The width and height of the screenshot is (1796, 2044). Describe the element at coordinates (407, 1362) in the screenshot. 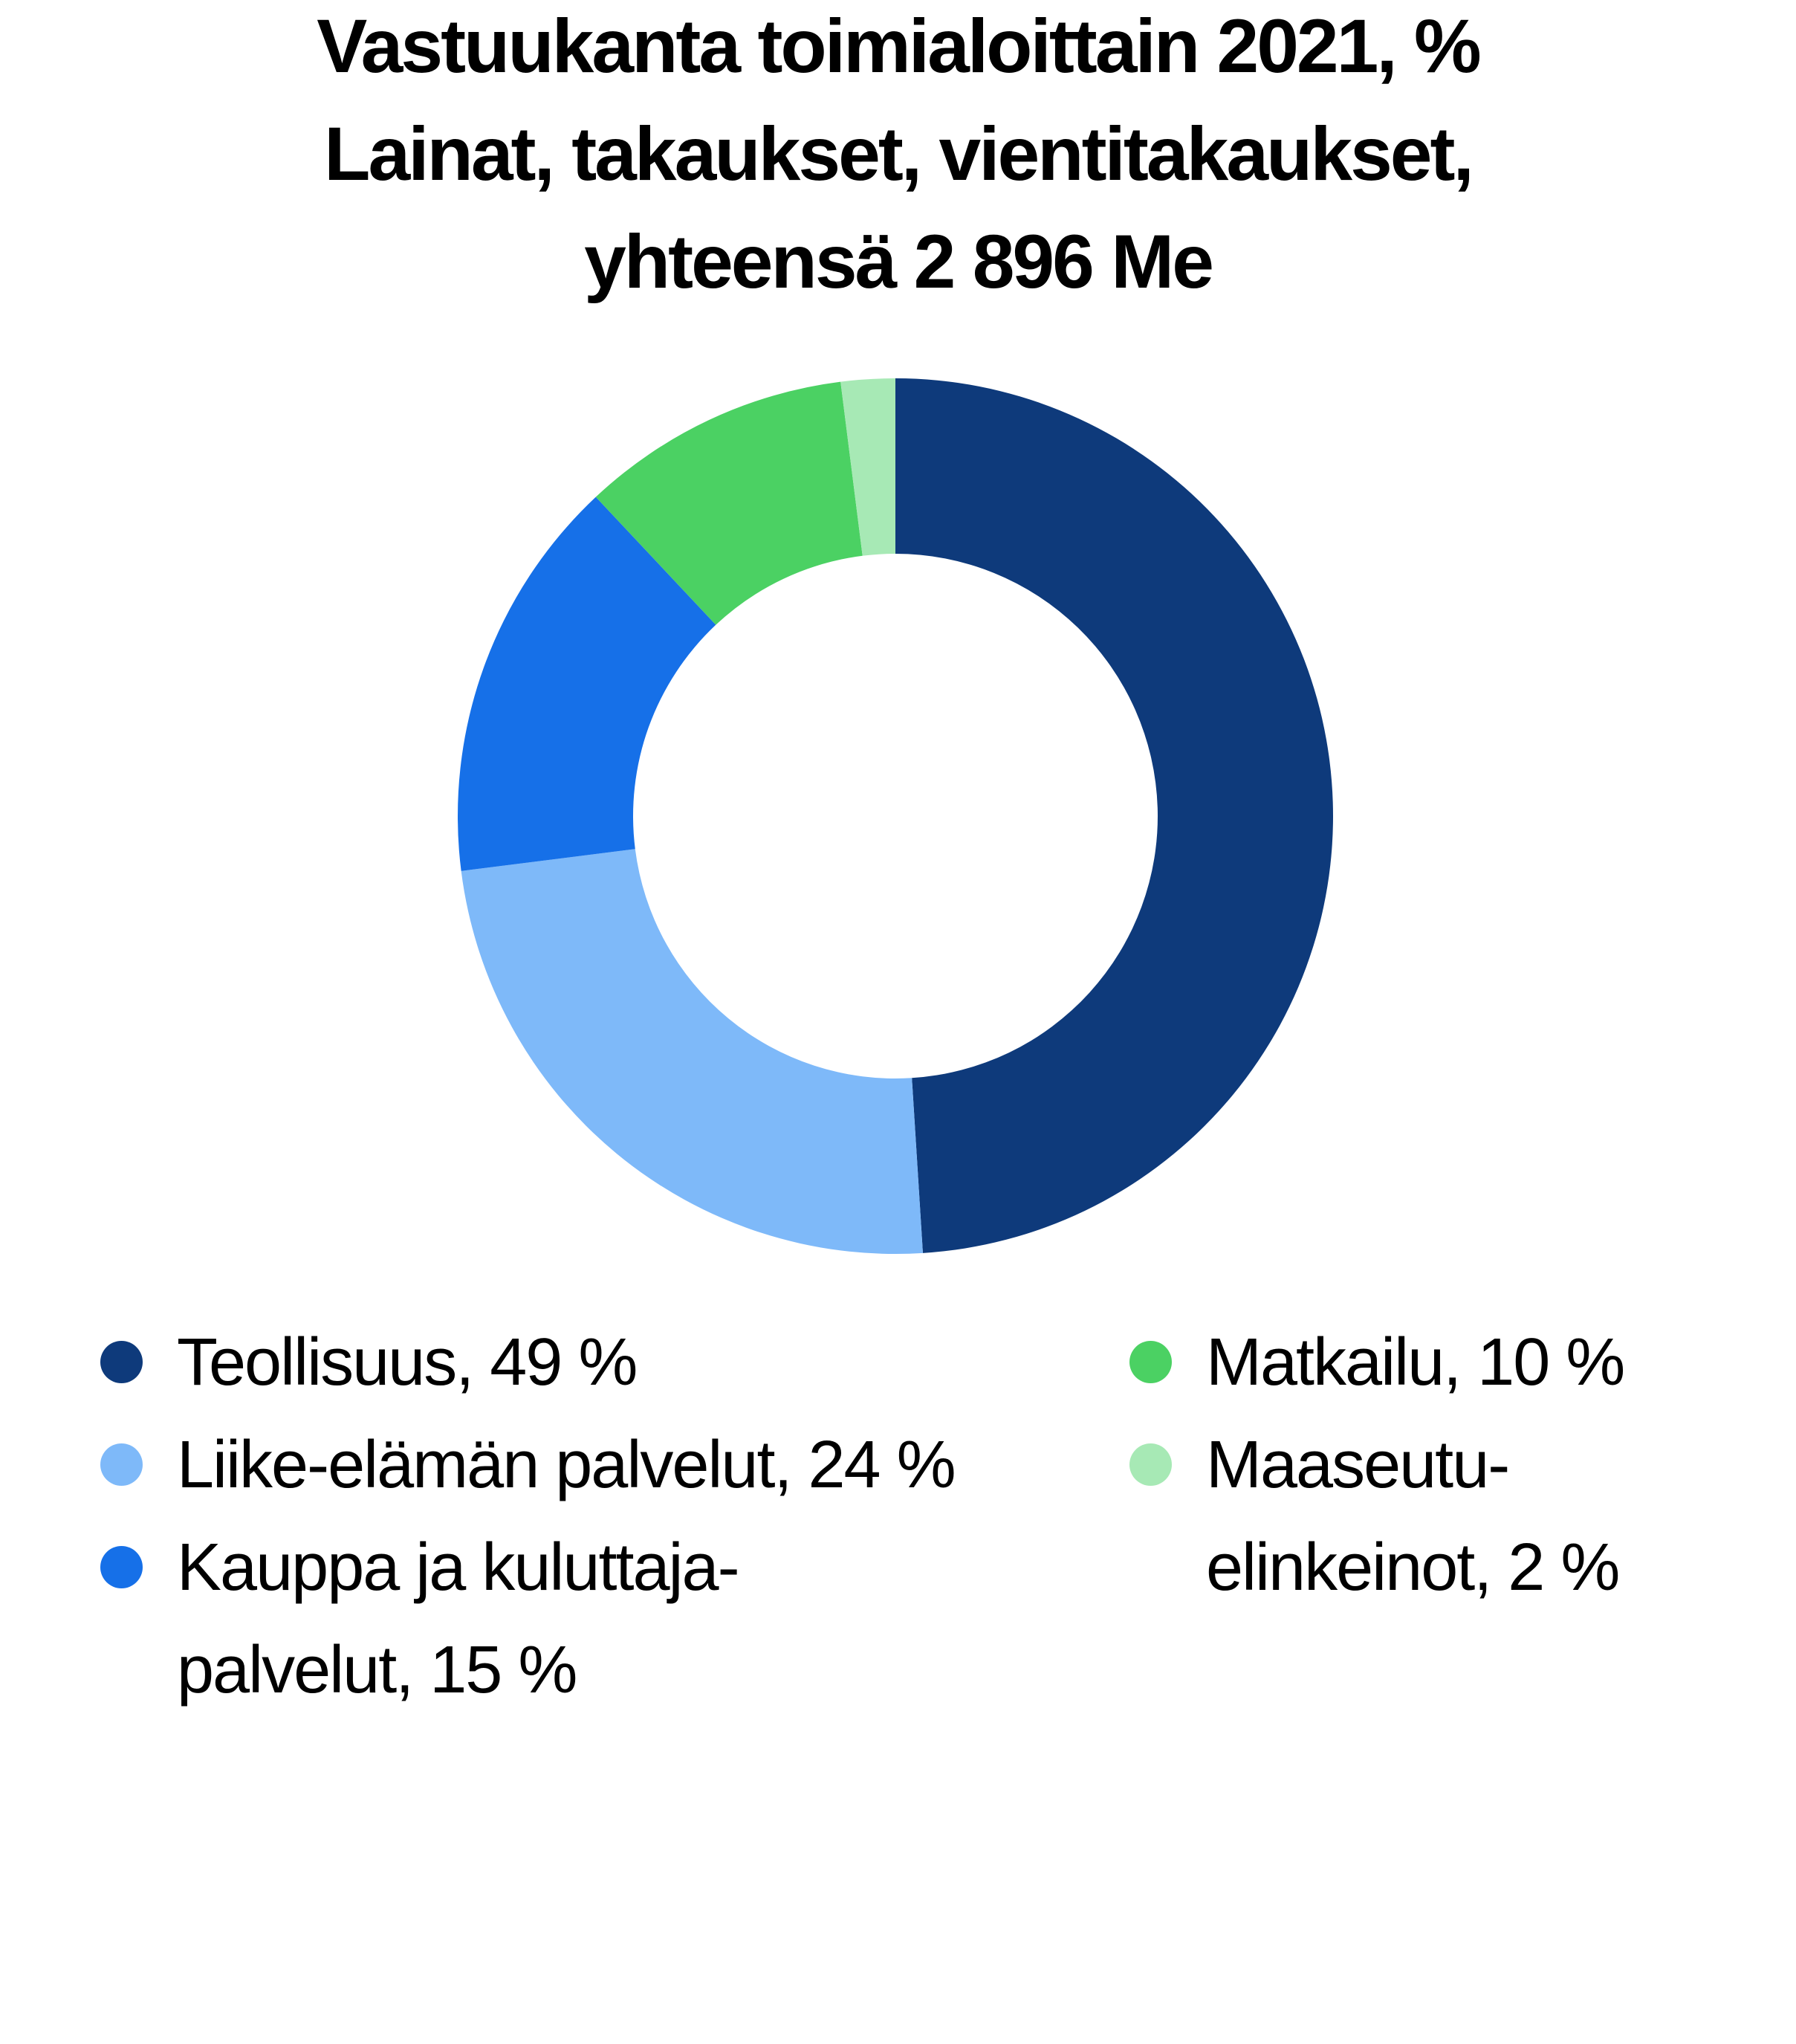

I see `legend-label-teollisuus: Teollisuus, 49 %` at that location.